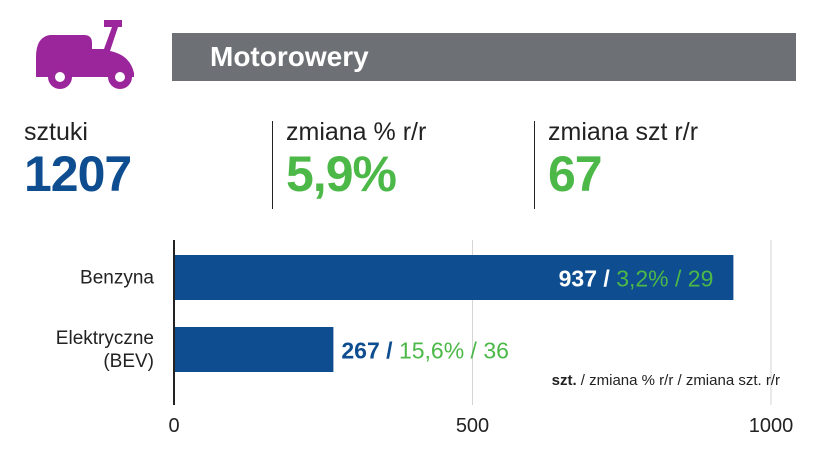  What do you see at coordinates (564, 380) in the screenshot?
I see `legend-note-units: szt.` at bounding box center [564, 380].